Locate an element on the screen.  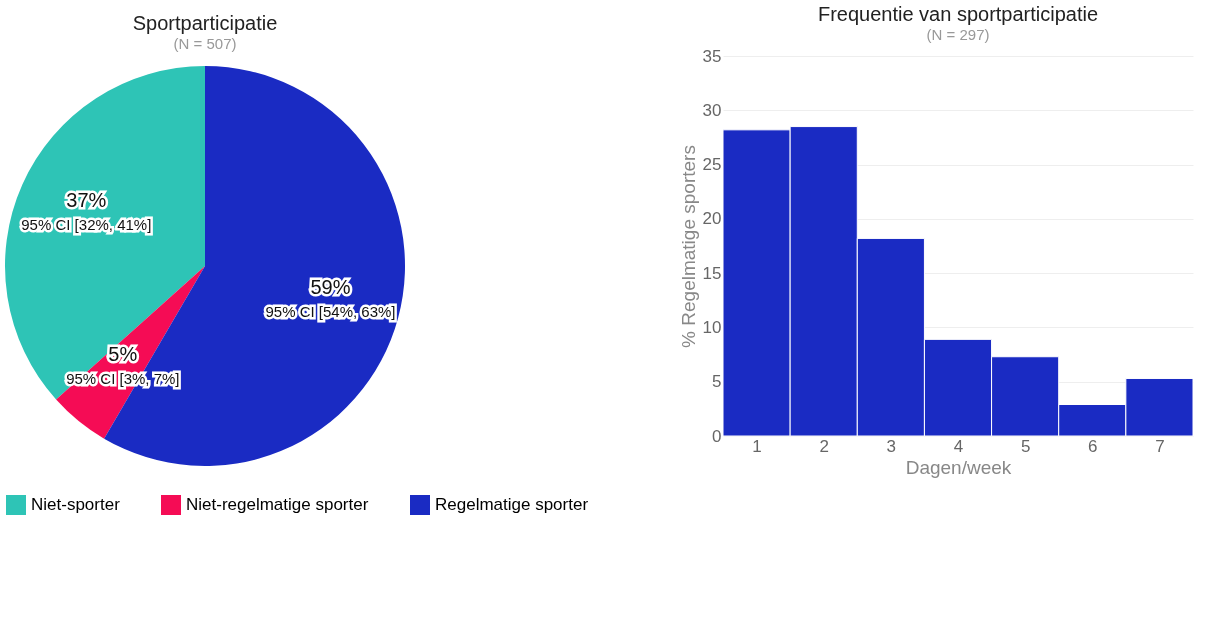
y-tick-label: 5 is located at coordinates (717, 382).